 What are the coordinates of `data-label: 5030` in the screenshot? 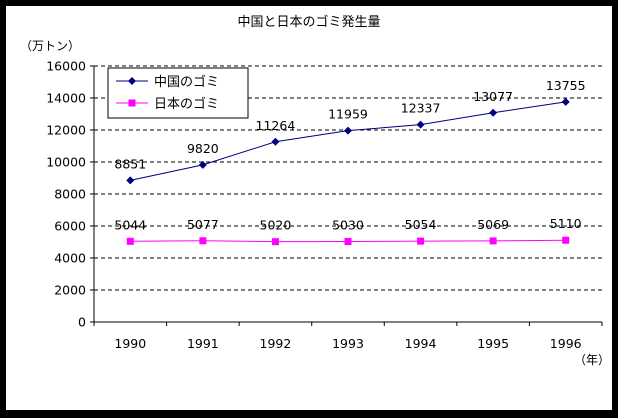 It's located at (348, 225).